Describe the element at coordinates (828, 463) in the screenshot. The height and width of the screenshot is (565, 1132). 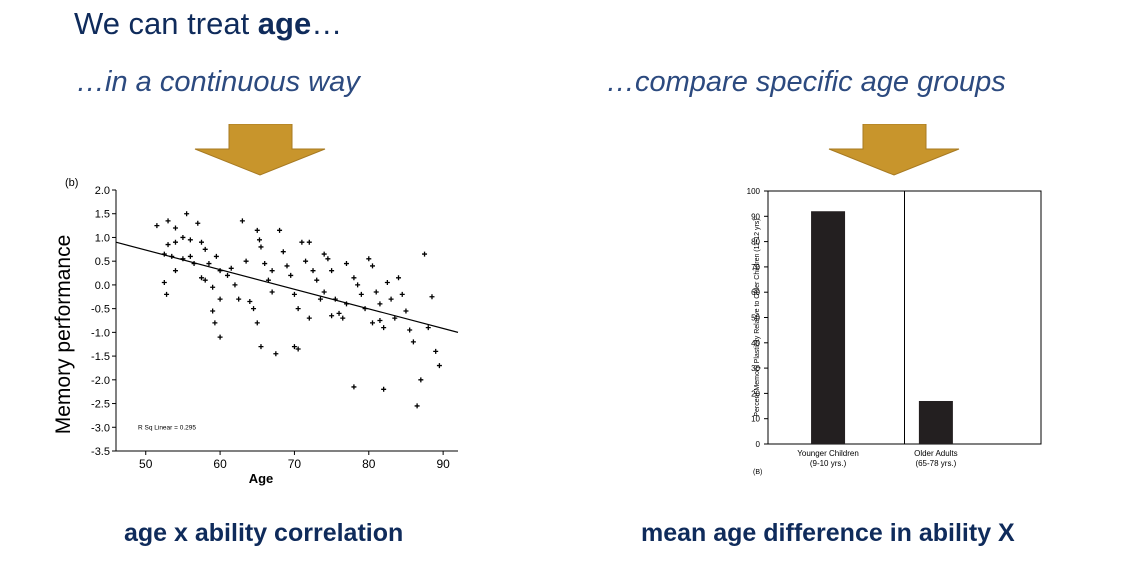
I see `category-sublabel: (9-10 yrs.)` at that location.